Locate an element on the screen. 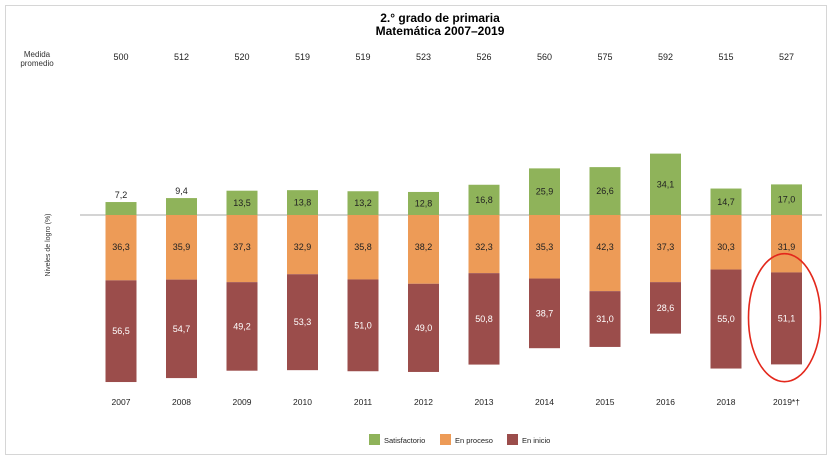 This screenshot has width=834, height=460. bar-satisfactorio-2008 is located at coordinates (181, 206).